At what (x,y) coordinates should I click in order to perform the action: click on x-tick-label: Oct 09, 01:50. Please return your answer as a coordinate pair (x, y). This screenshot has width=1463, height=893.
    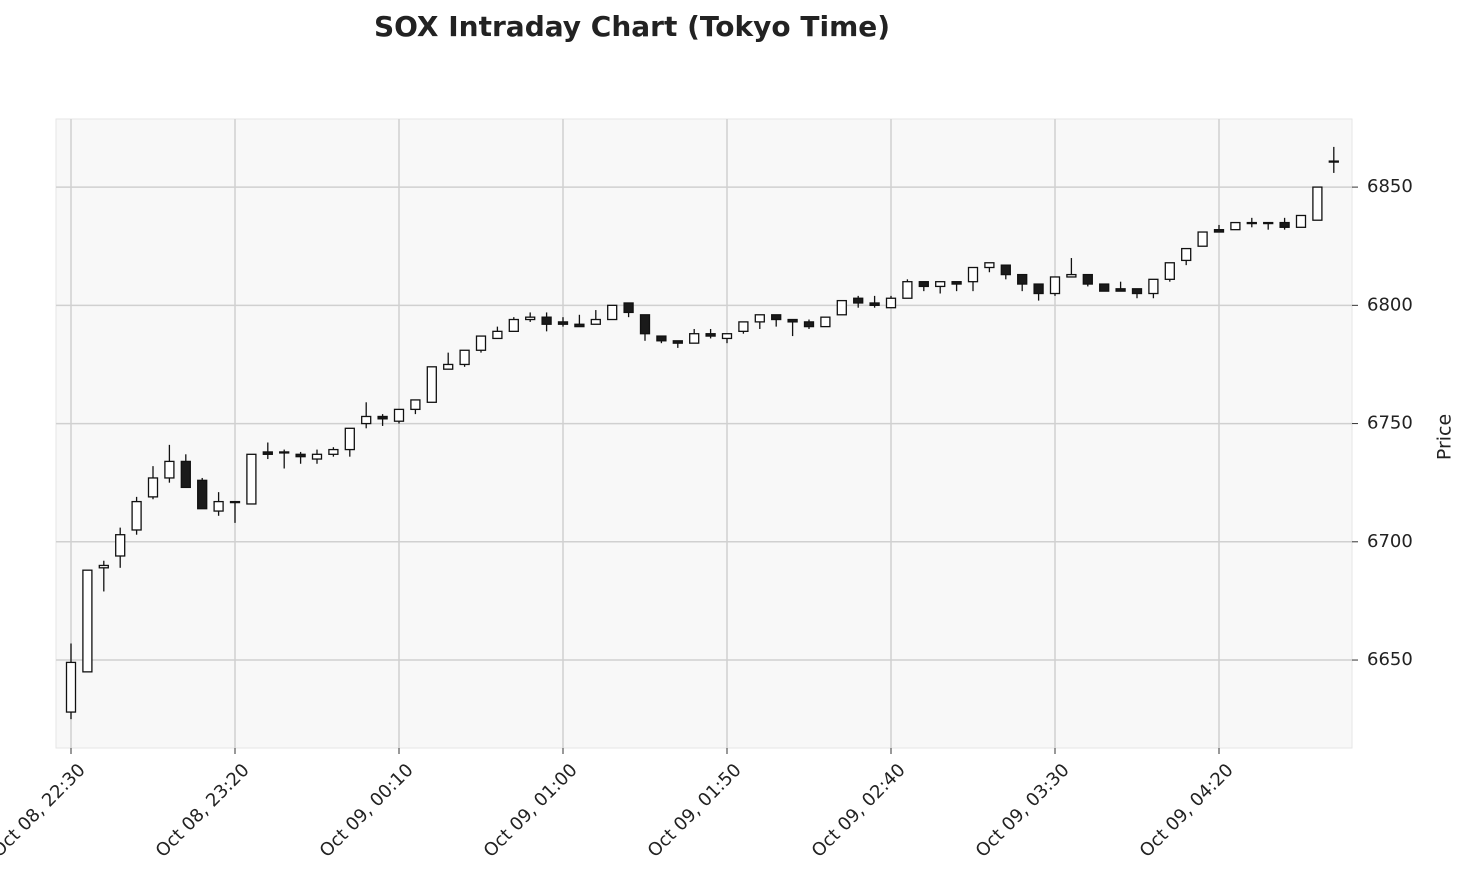
    Looking at the image, I should click on (695, 811).